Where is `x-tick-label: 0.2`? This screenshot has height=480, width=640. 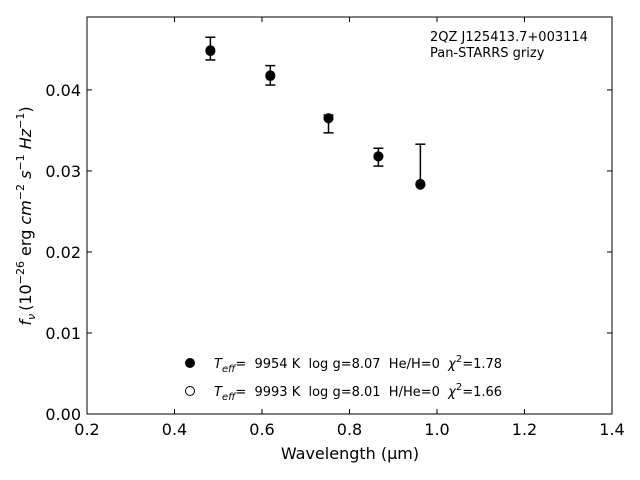
x-tick-label: 0.2 is located at coordinates (86, 429).